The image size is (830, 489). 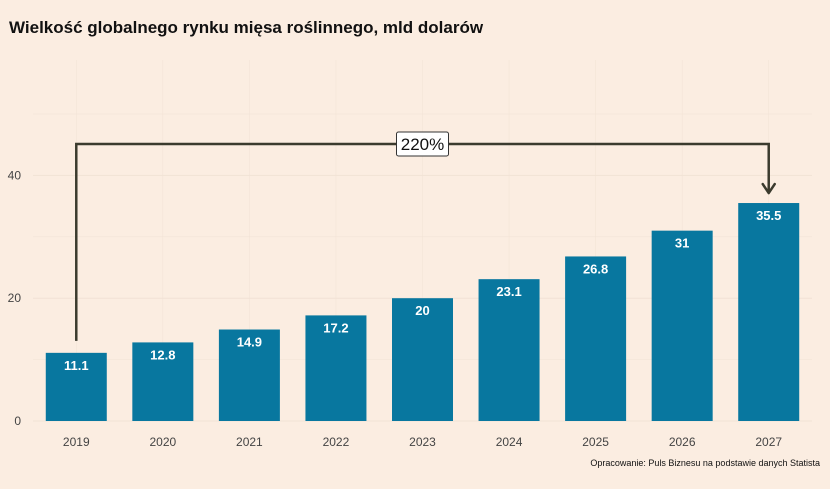 What do you see at coordinates (768, 442) in the screenshot?
I see `x-tick-label-2027: 2027` at bounding box center [768, 442].